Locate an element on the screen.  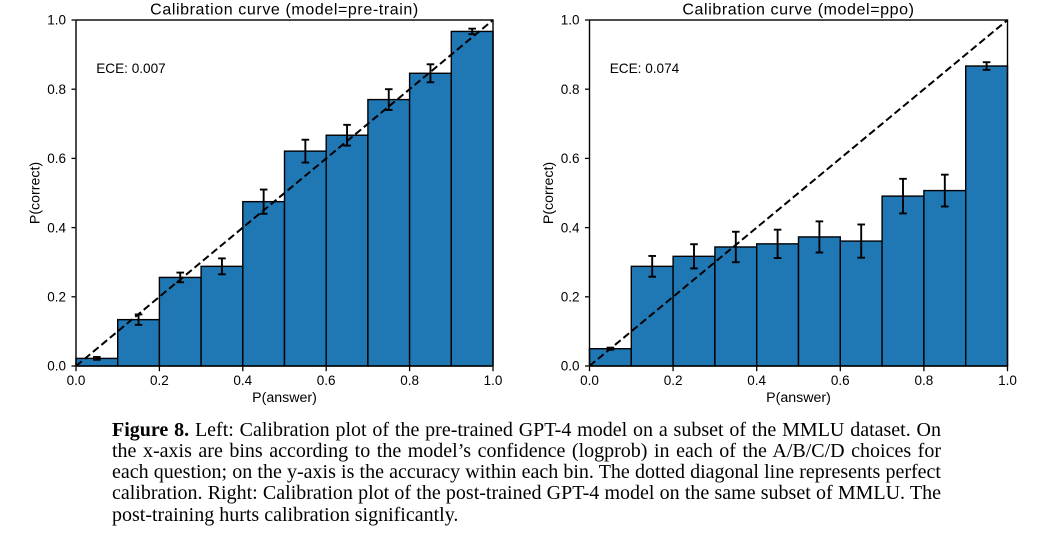
svg-text: ECE: 0.007 is located at coordinates (131, 68).